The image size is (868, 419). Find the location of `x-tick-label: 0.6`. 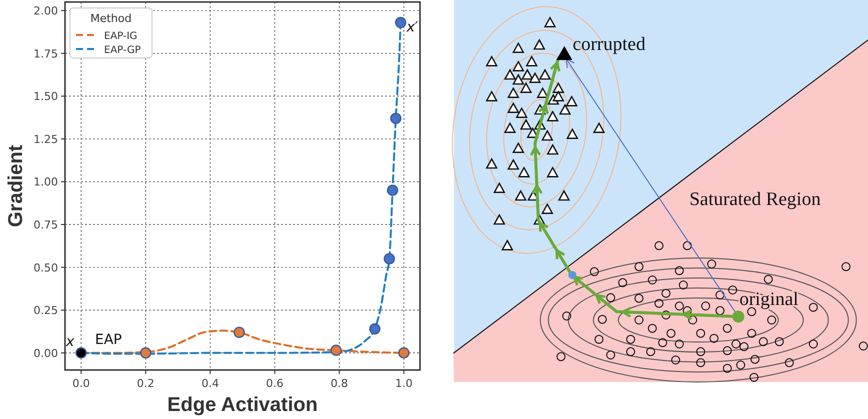

x-tick-label: 0.6 is located at coordinates (275, 383).